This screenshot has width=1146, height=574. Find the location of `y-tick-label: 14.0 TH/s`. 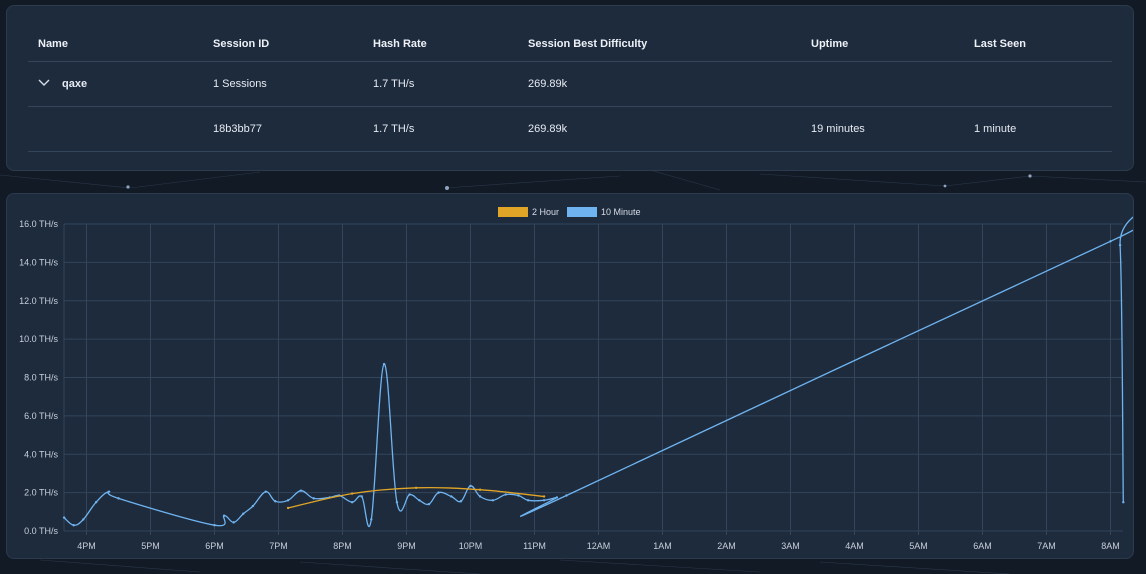

y-tick-label: 14.0 TH/s is located at coordinates (38, 262).